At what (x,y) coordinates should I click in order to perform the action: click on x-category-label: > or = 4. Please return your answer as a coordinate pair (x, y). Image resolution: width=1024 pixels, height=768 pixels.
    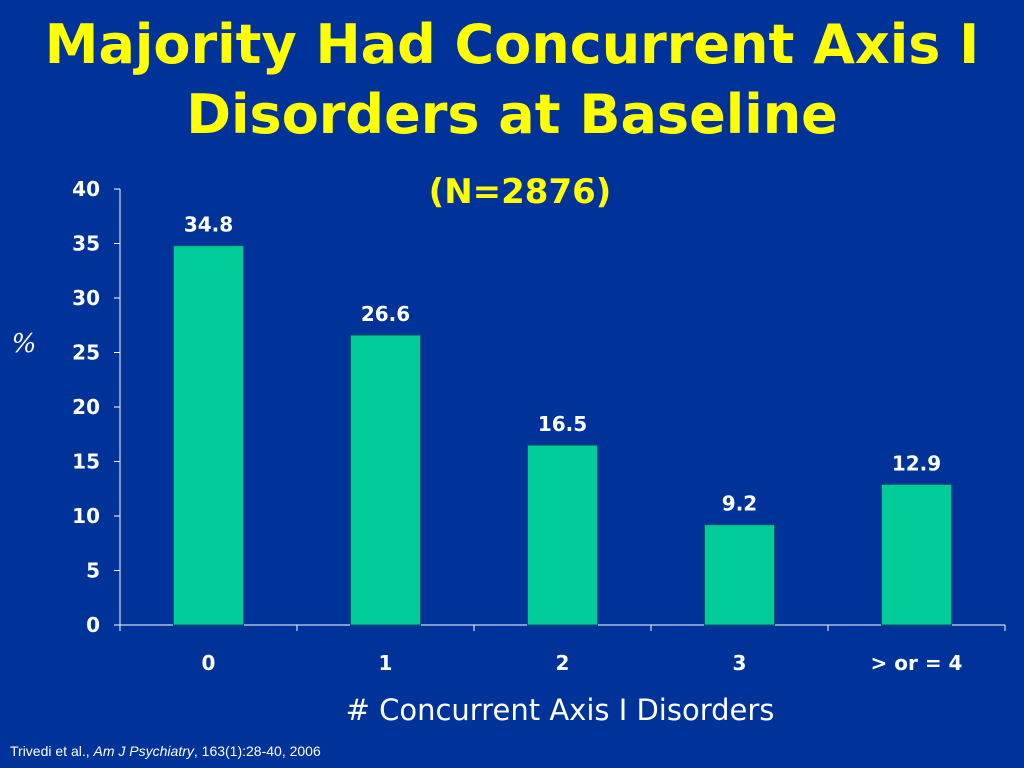
    Looking at the image, I should click on (917, 663).